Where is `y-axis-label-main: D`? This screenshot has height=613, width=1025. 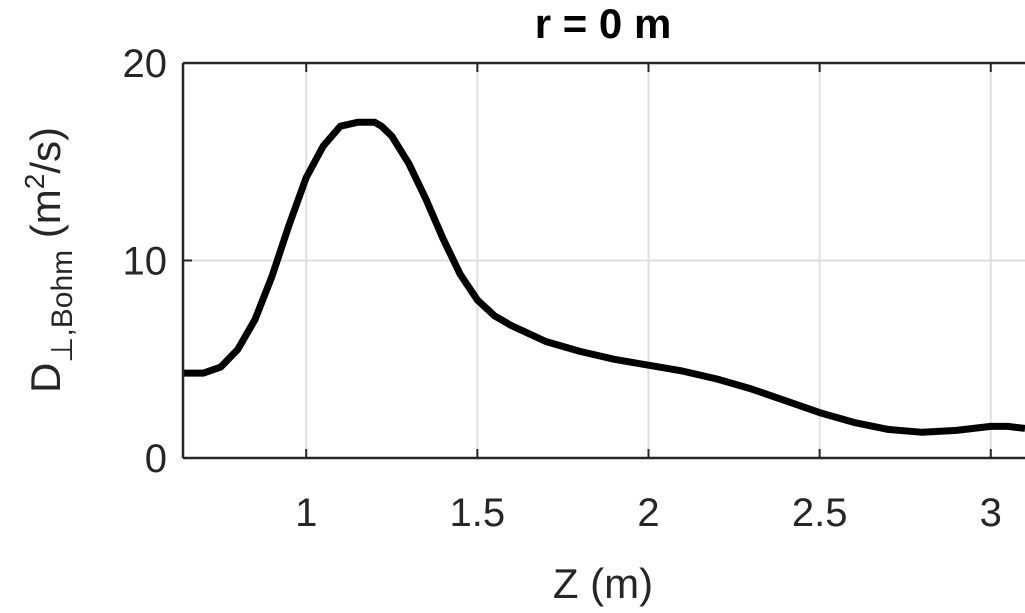
y-axis-label-main: D is located at coordinates (45, 378).